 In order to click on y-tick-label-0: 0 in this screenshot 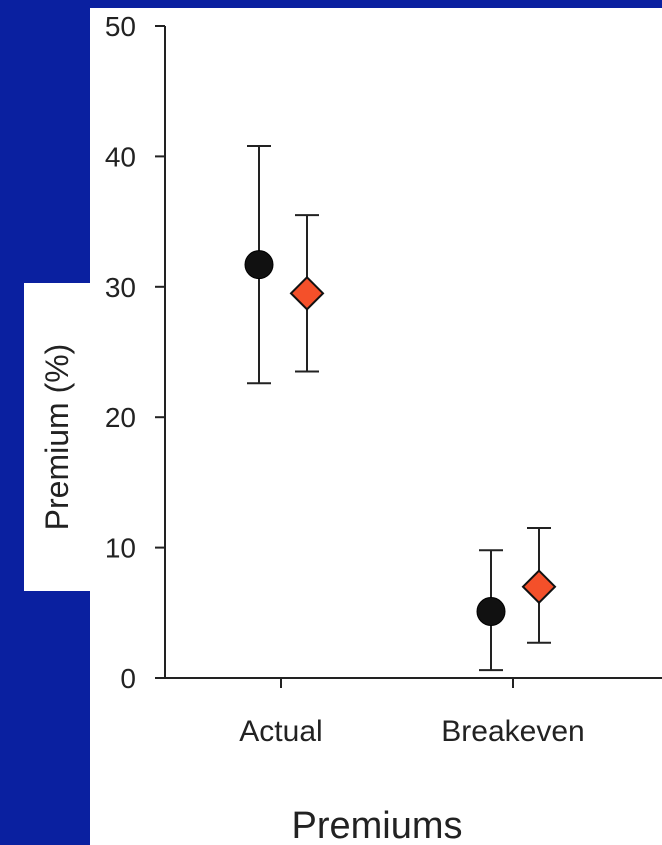, I will do `click(128, 678)`.